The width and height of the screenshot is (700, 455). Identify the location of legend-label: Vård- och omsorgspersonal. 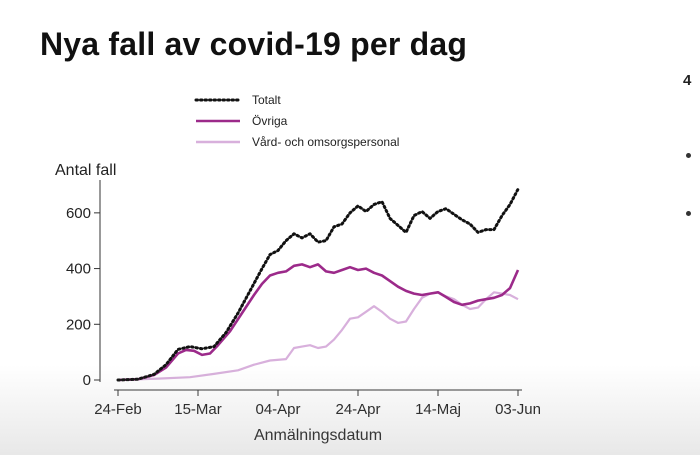
(325, 142).